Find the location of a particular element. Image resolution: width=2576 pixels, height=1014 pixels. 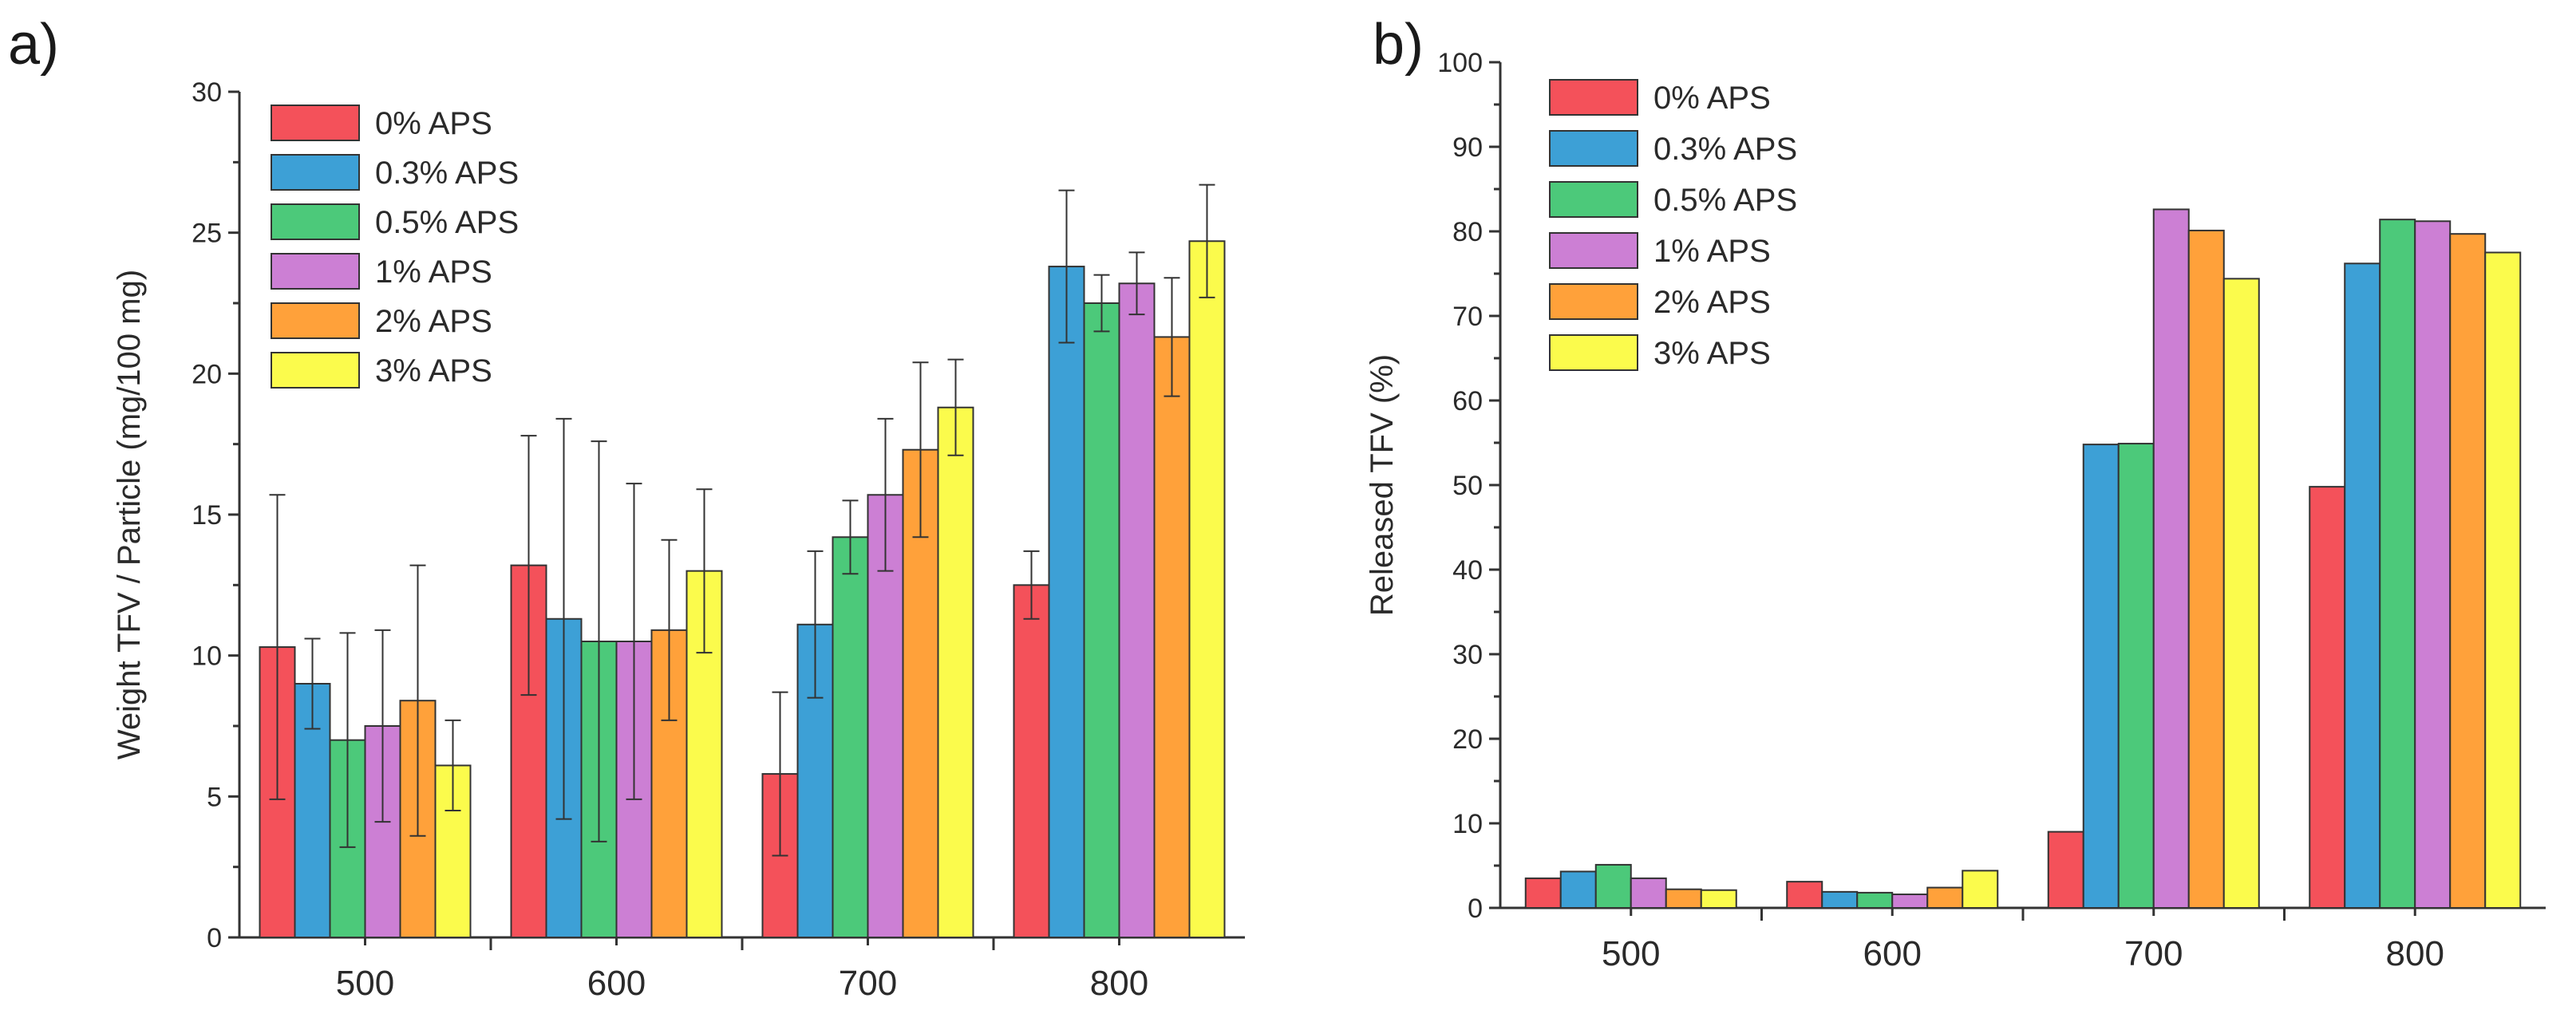

y-tick-label: 60 is located at coordinates (1467, 401).